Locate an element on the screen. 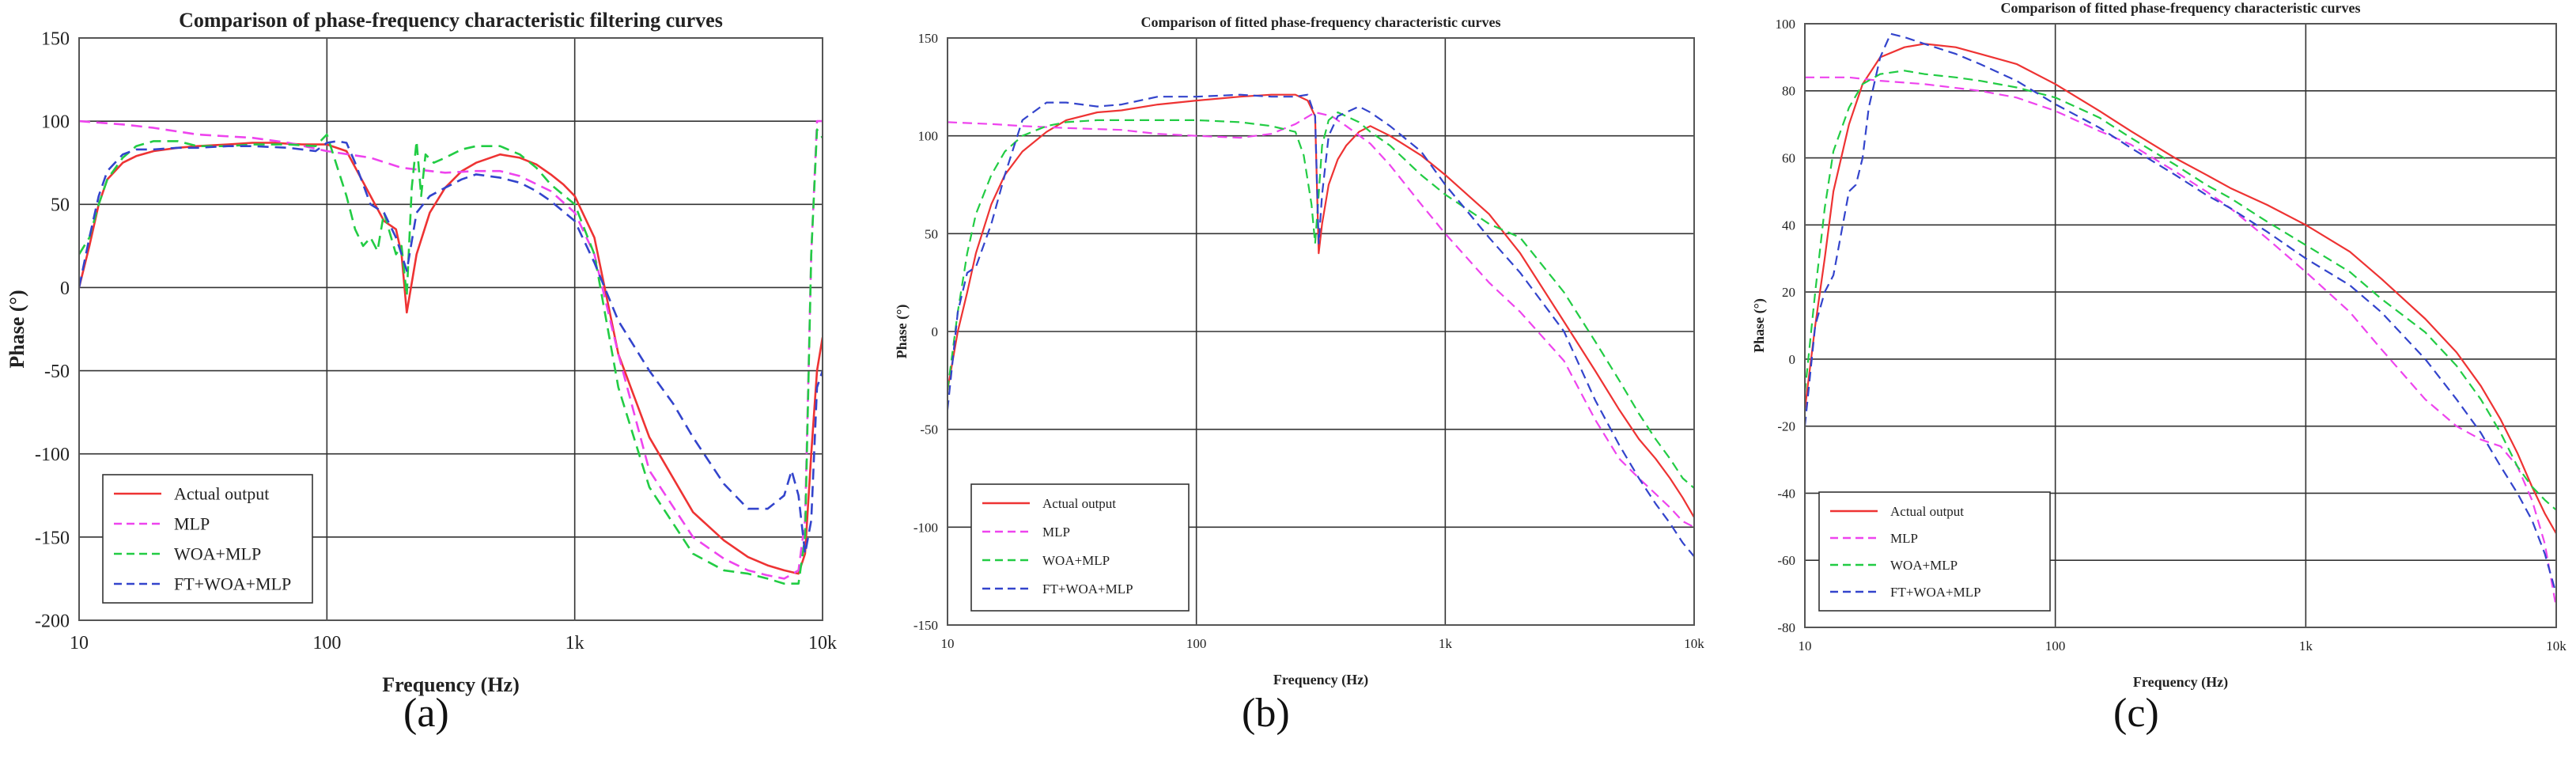 This screenshot has height=769, width=2576. y-tick-label: 40 is located at coordinates (1789, 226).